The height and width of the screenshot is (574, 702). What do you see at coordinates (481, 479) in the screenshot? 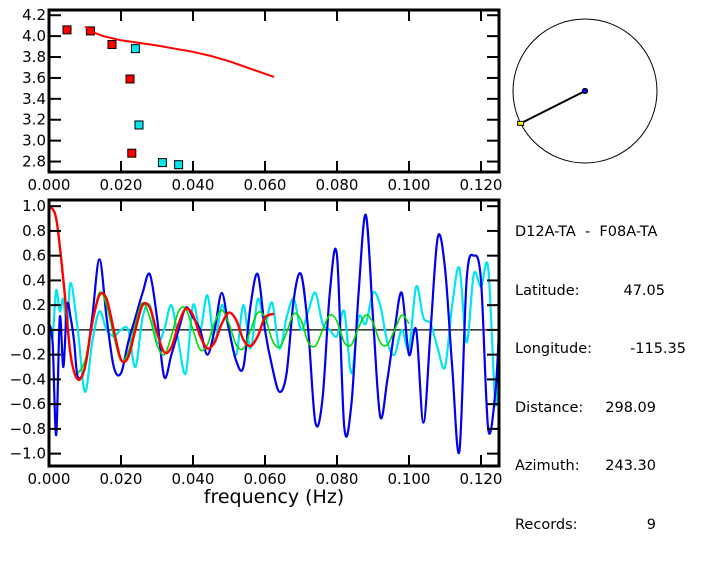
I see `bottom-xtick-label: 0.120` at bounding box center [481, 479].